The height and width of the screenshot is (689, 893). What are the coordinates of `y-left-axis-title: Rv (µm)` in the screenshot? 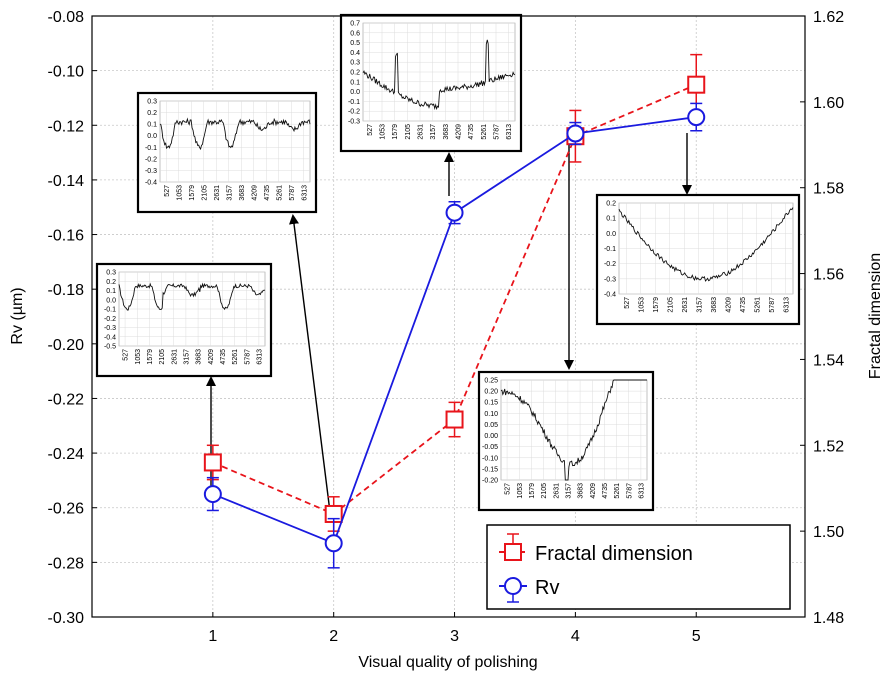 It's located at (17, 315).